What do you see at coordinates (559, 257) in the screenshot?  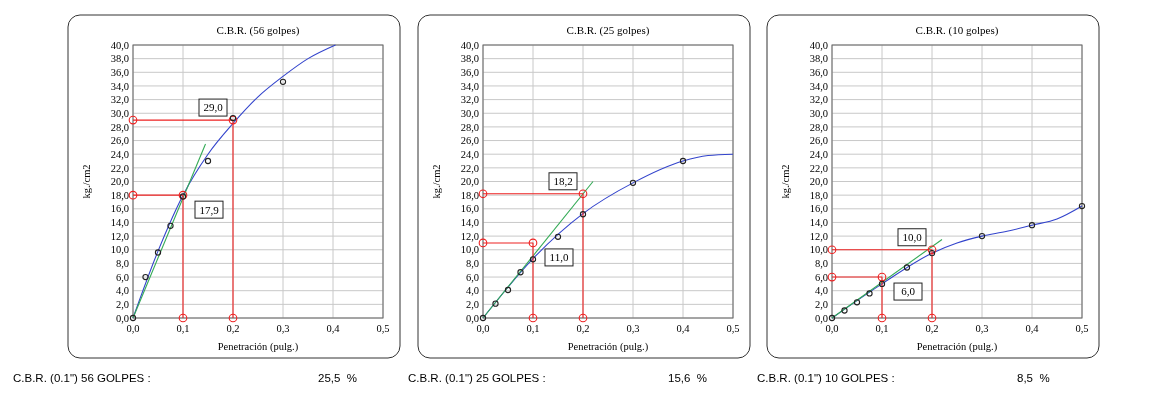 I see `annotation: 11,0` at bounding box center [559, 257].